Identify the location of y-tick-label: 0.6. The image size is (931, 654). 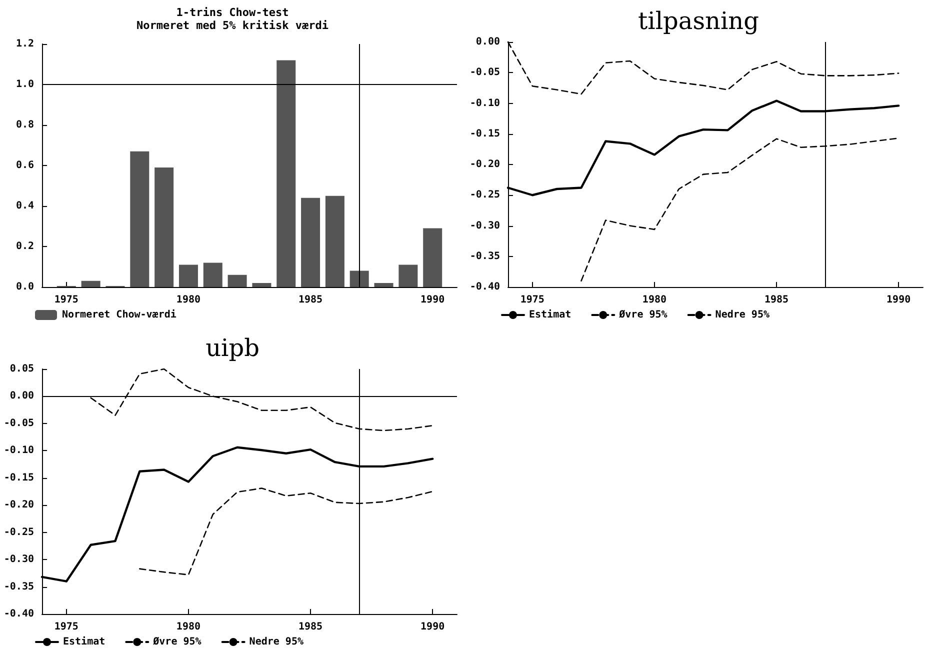
(25, 165).